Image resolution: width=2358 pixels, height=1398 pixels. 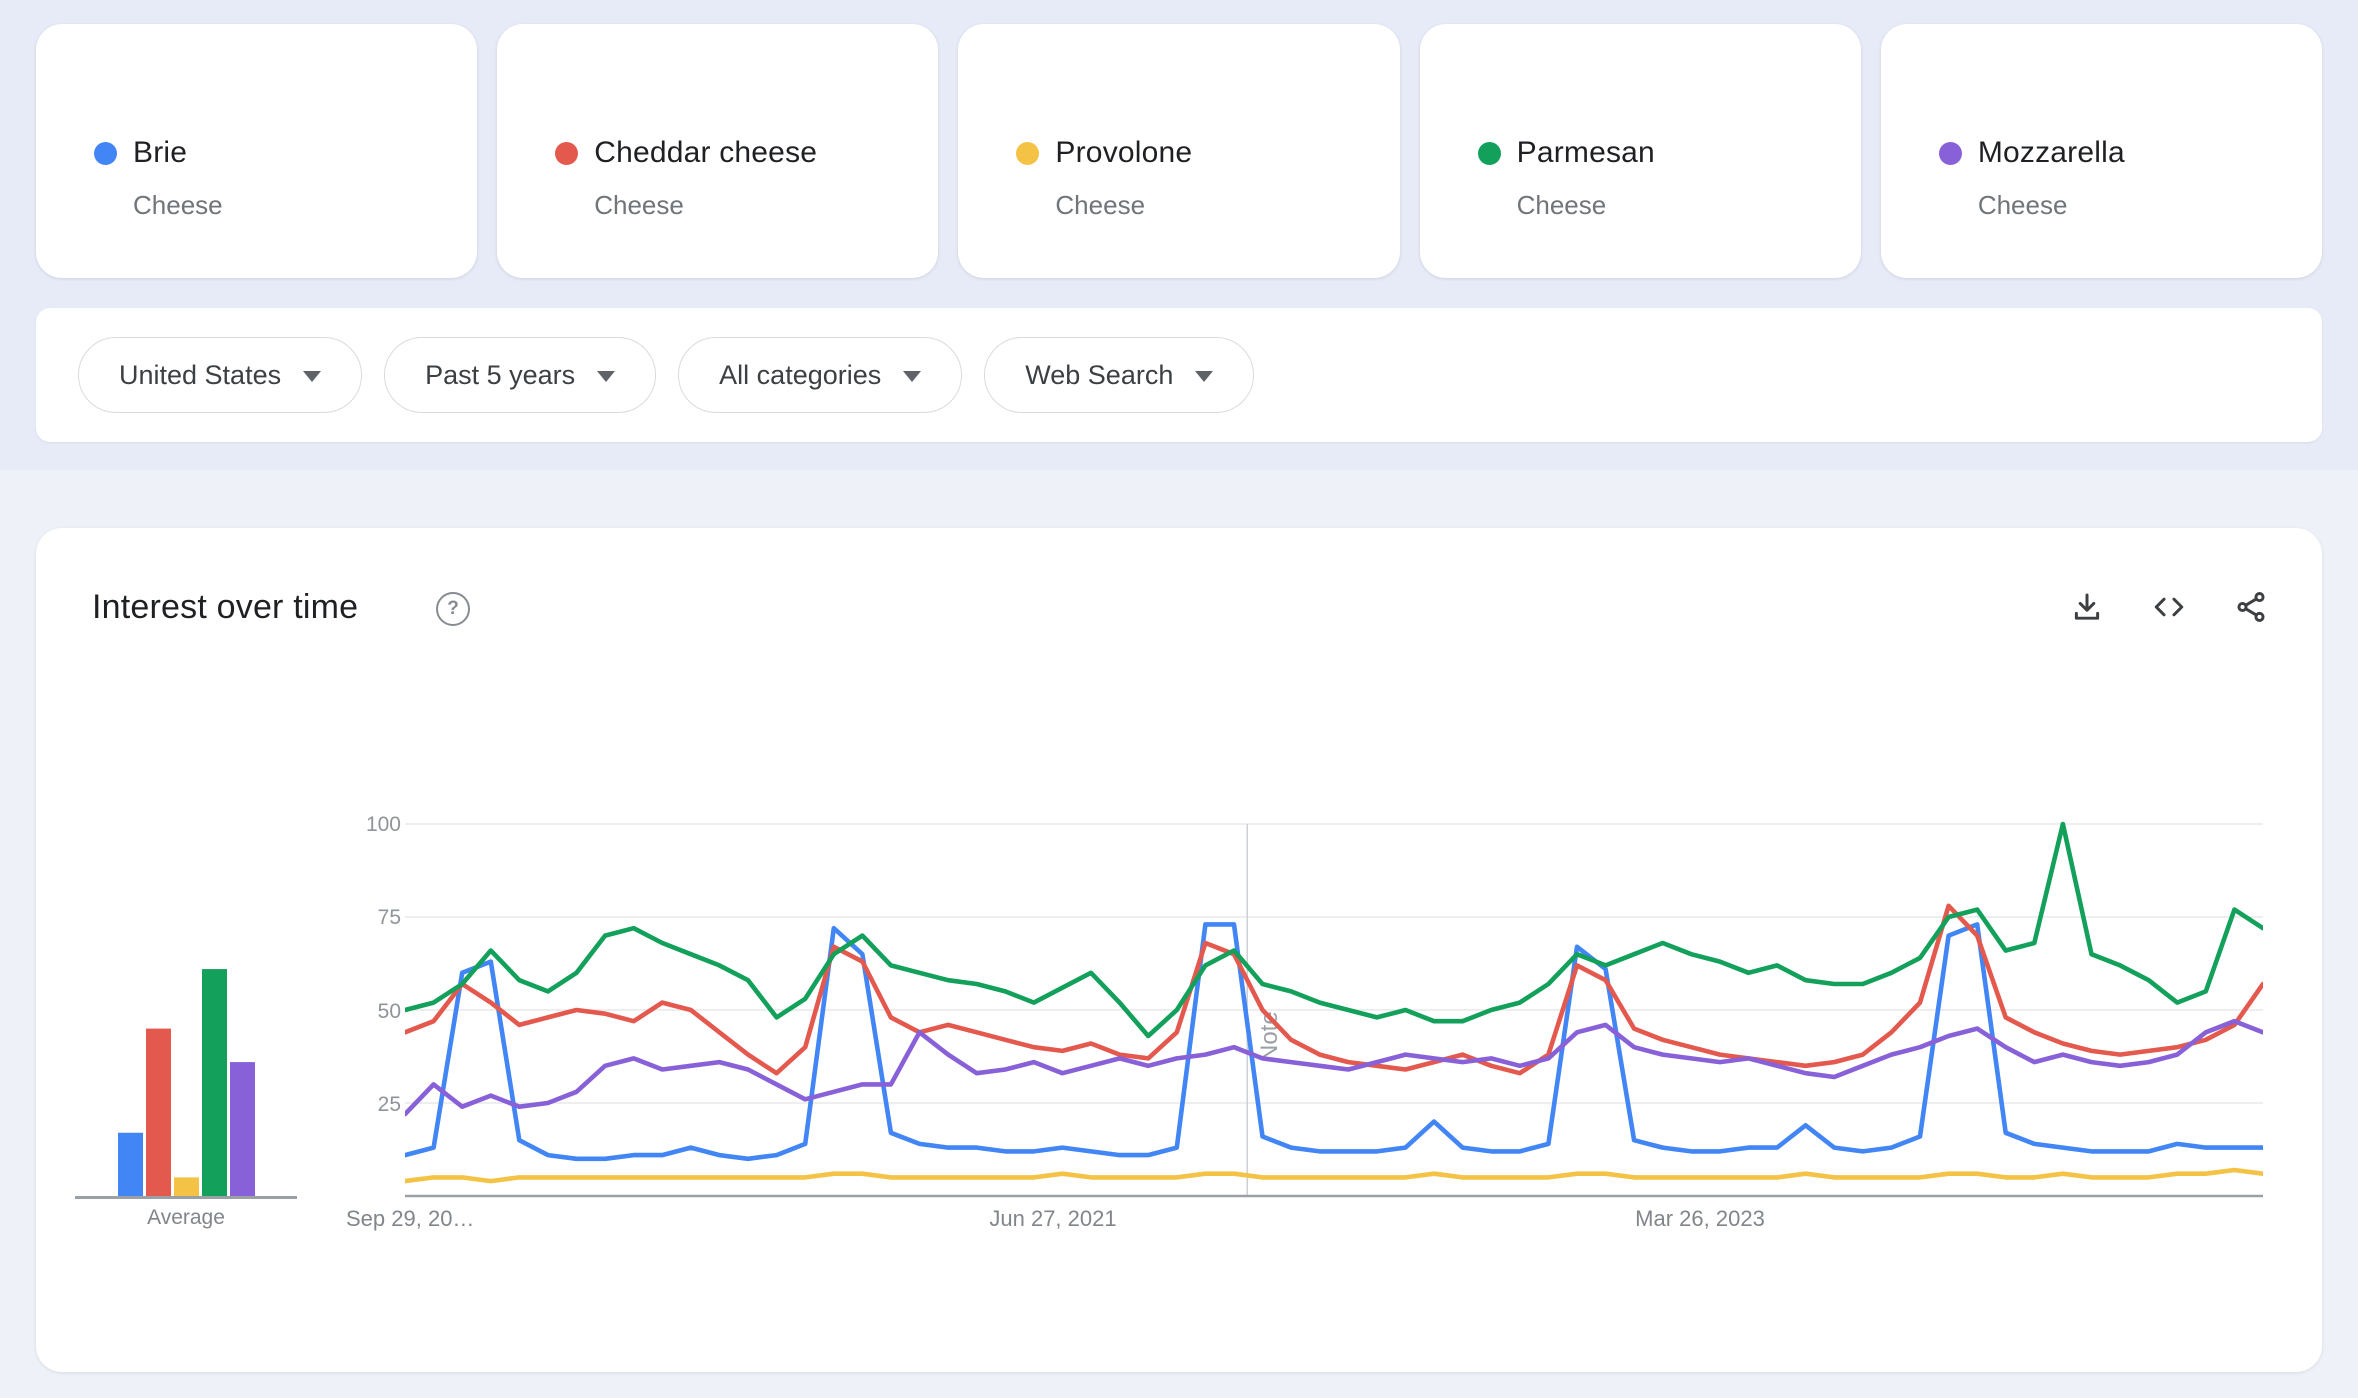 I want to click on help-icon: ?, so click(x=453, y=609).